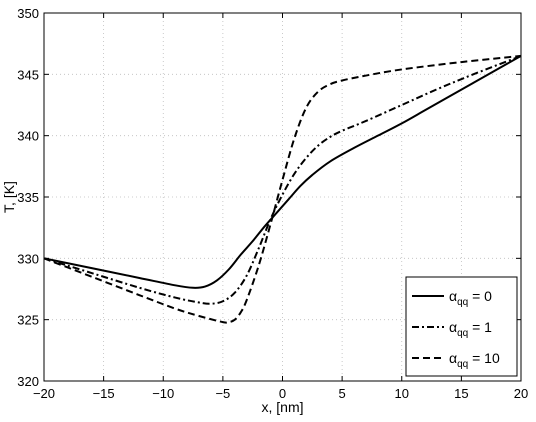 The height and width of the screenshot is (422, 536). I want to click on y-tick-label: 340, so click(28, 136).